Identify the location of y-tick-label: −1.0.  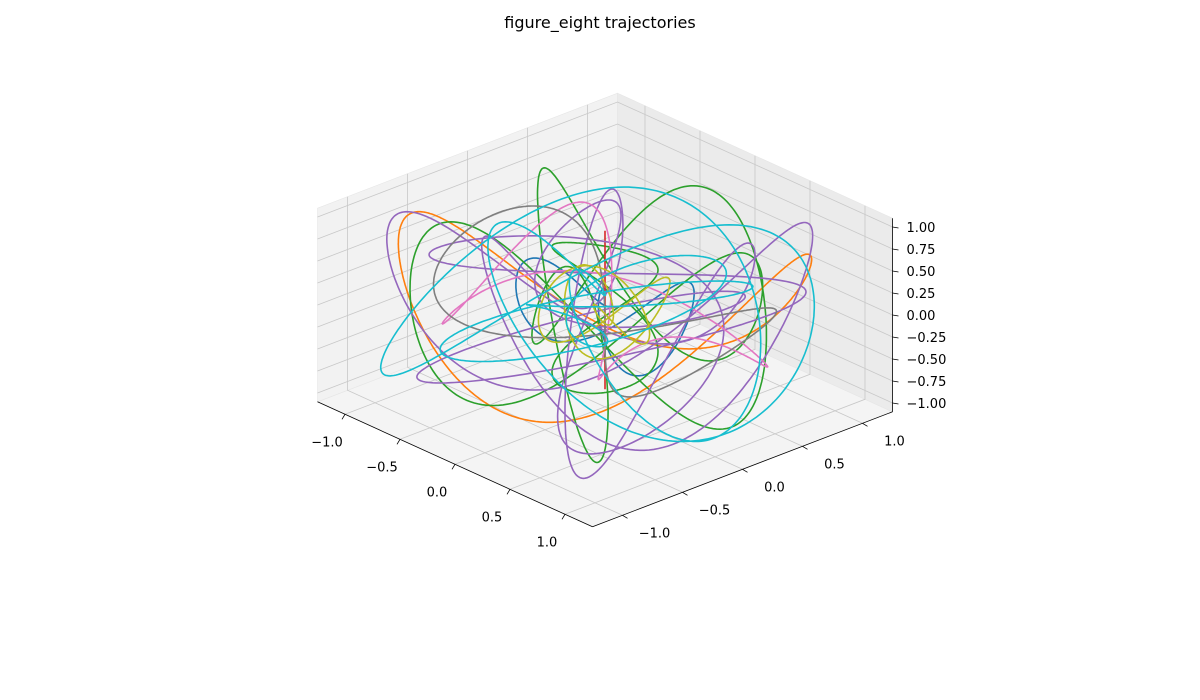
(655, 533).